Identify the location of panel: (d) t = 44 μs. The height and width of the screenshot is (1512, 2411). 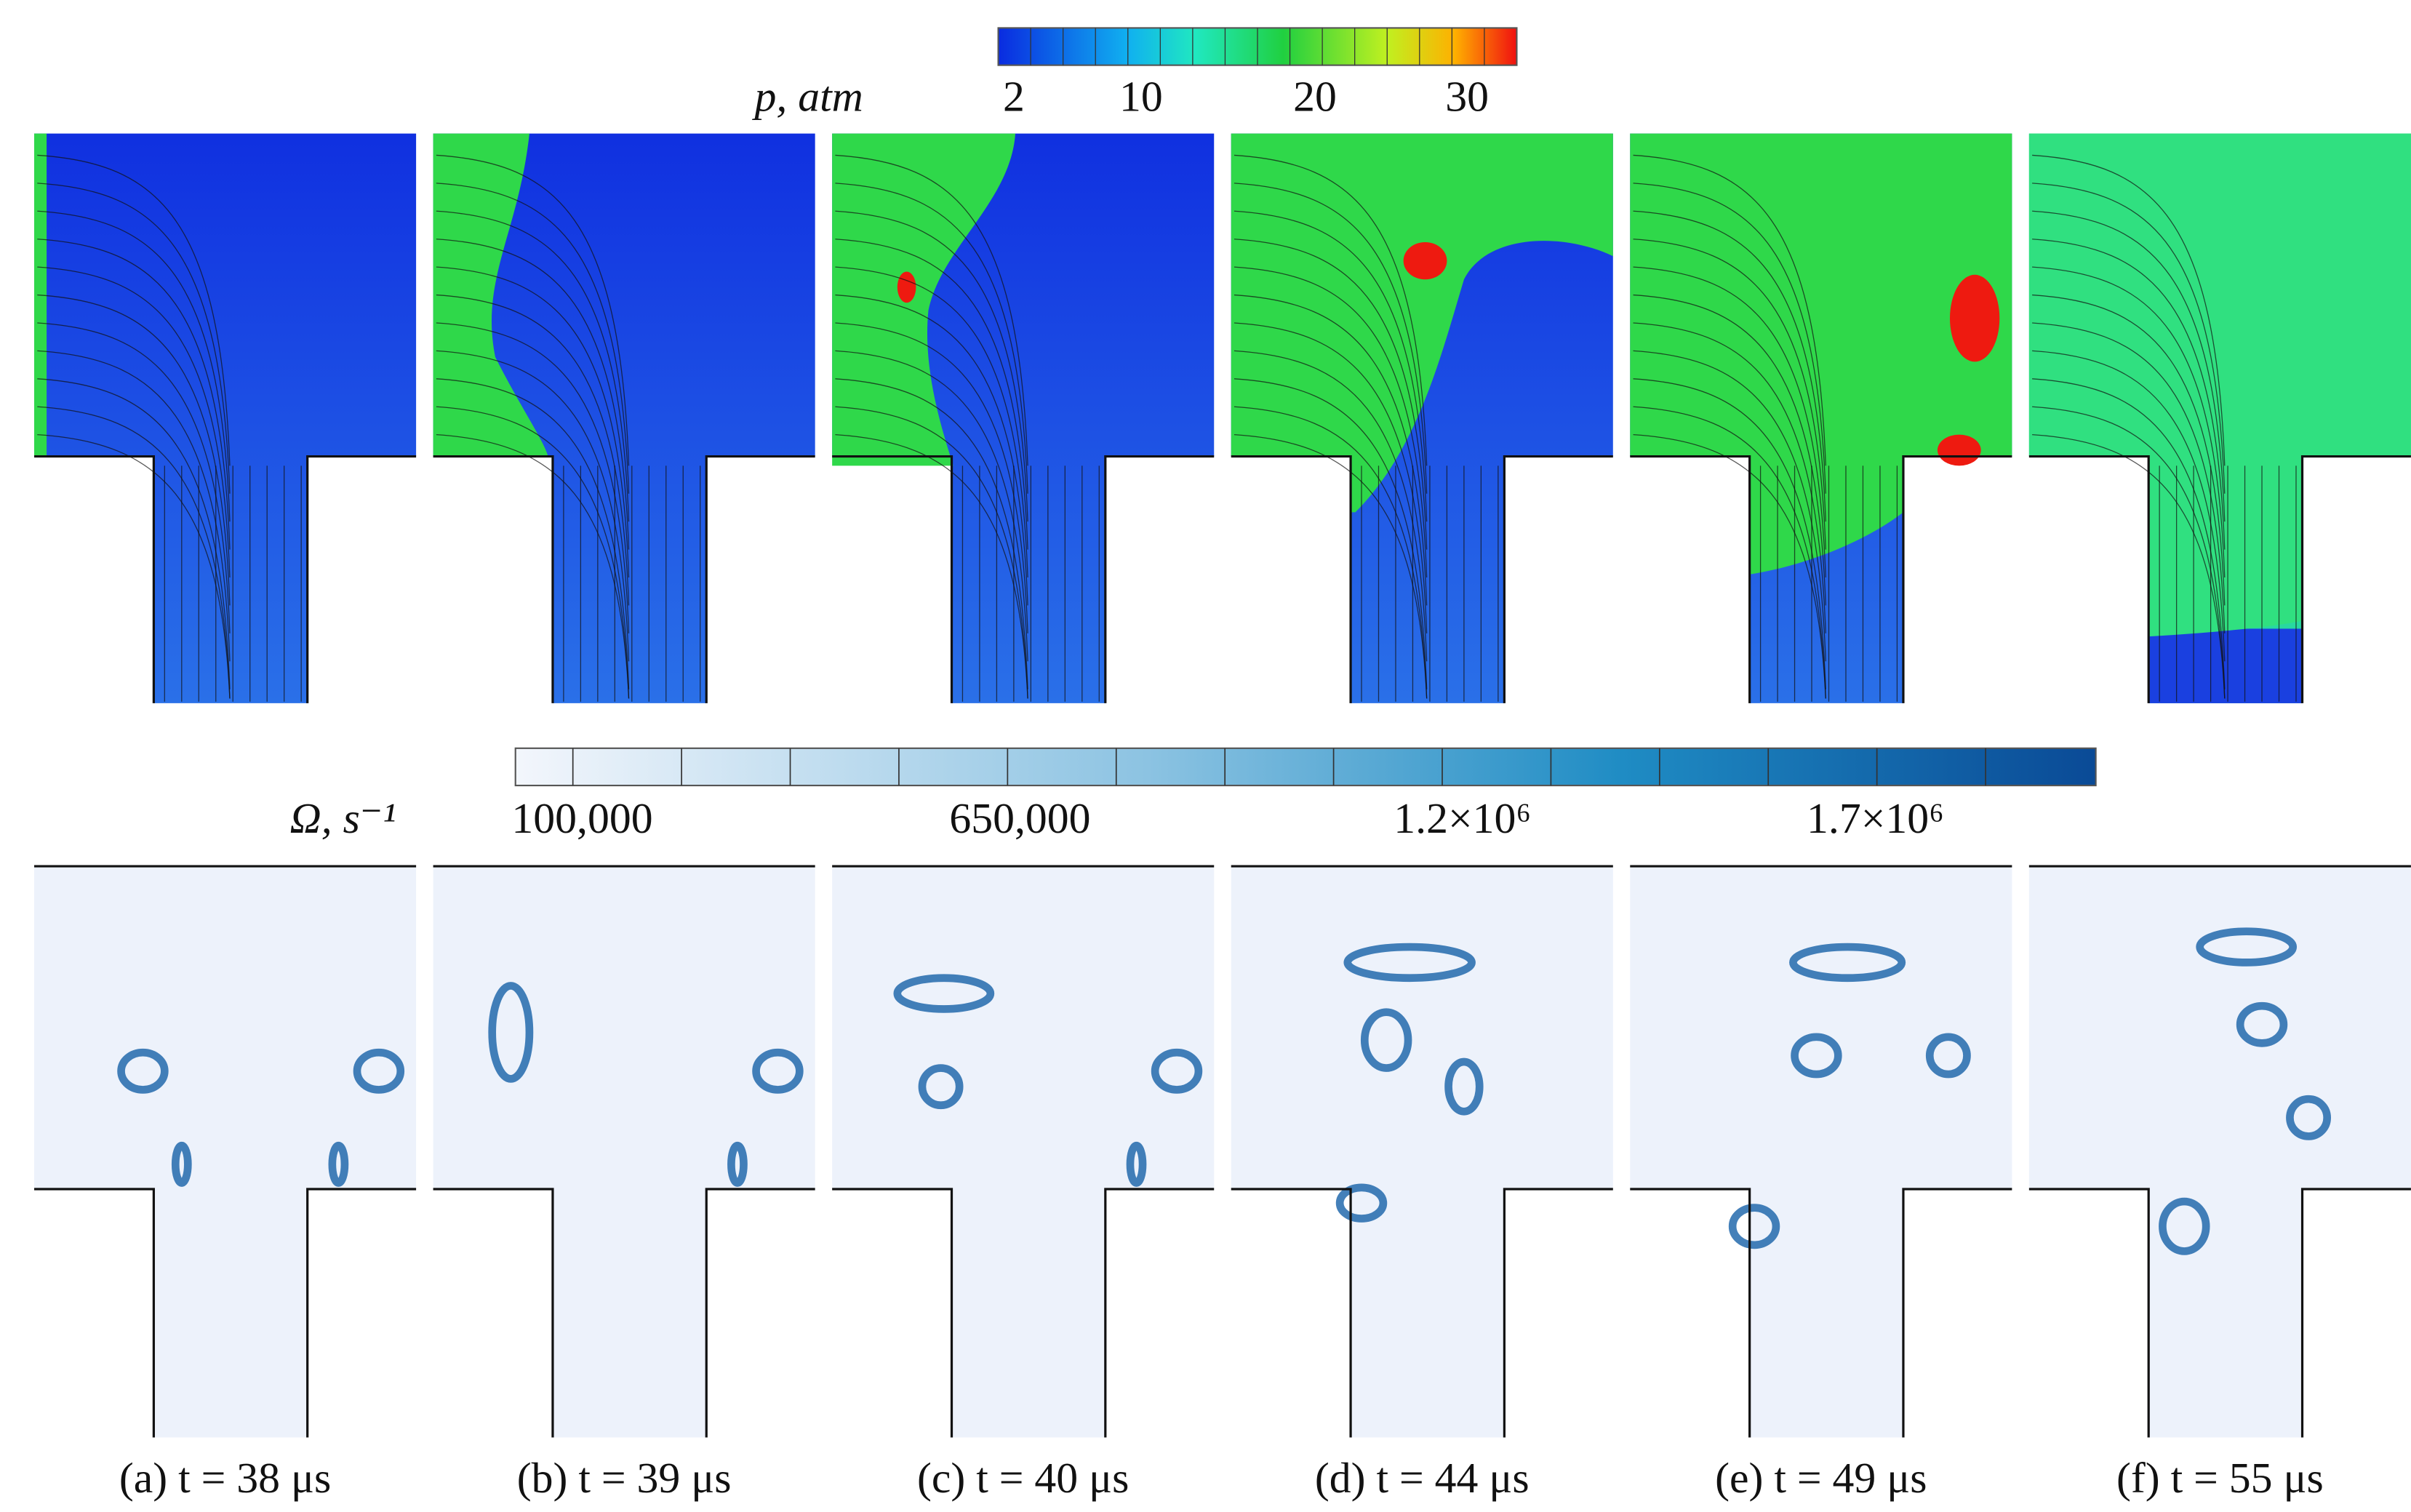
(1422, 817).